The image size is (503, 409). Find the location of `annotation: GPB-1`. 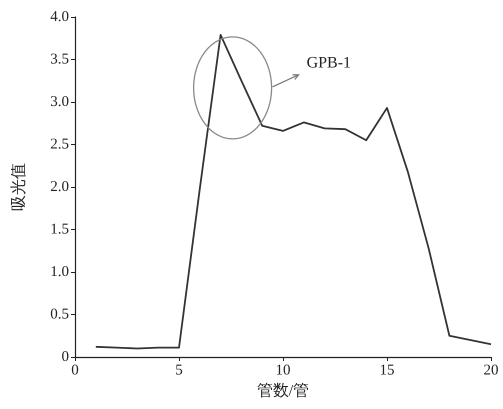

annotation: GPB-1 is located at coordinates (329, 63).